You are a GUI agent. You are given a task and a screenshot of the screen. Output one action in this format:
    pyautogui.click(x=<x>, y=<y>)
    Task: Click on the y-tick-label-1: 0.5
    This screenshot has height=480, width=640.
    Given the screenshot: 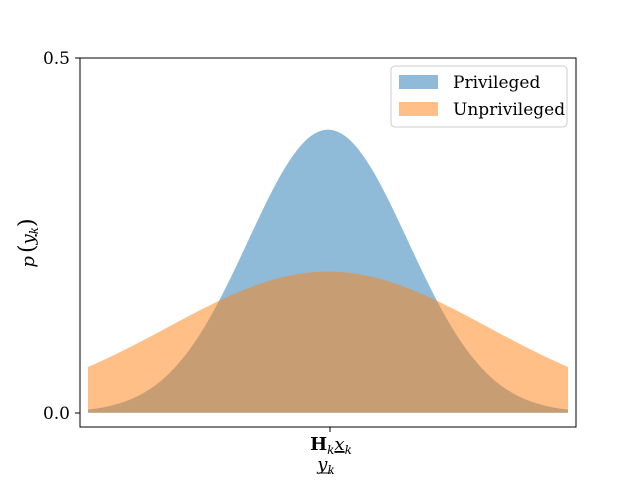 What is the action you would take?
    pyautogui.click(x=56, y=59)
    